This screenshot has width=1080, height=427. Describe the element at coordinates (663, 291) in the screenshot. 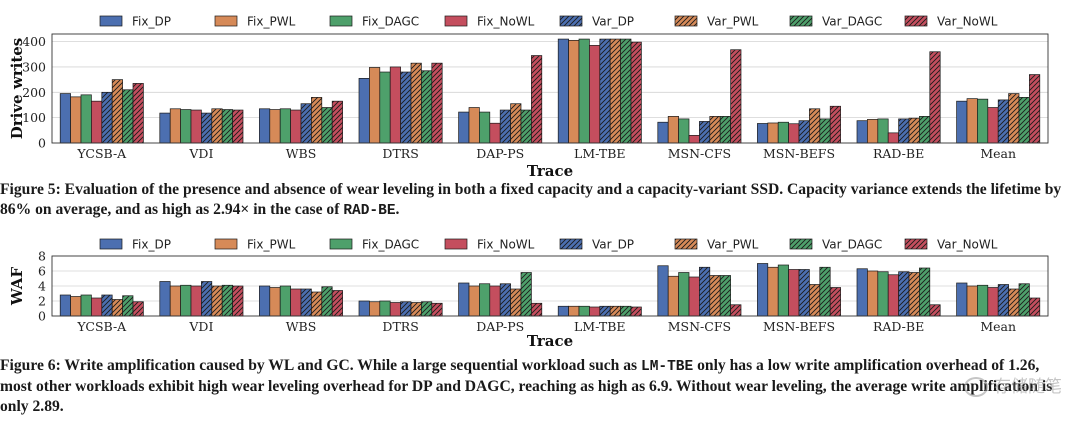

I see `bar-fix_dp-msn-cfs` at that location.